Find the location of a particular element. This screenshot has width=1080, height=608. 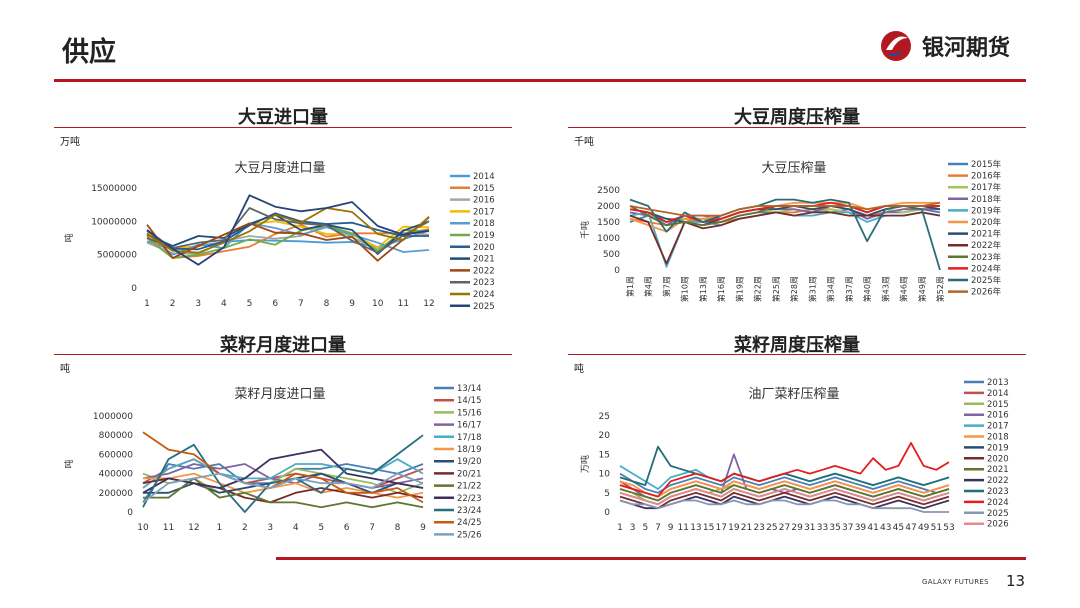

unit-label: 千吨 is located at coordinates (584, 142).